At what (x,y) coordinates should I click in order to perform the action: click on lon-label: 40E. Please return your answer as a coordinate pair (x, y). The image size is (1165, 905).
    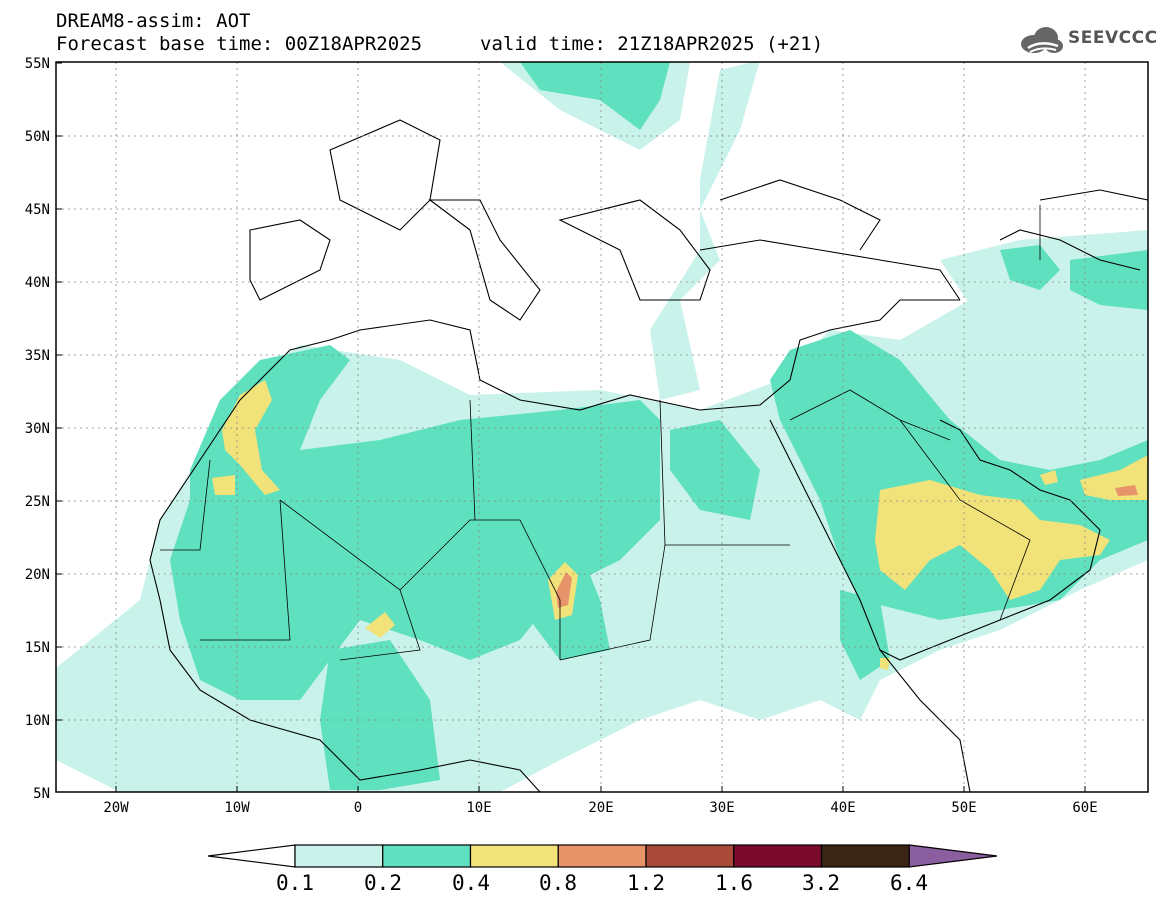
    Looking at the image, I should click on (842, 808).